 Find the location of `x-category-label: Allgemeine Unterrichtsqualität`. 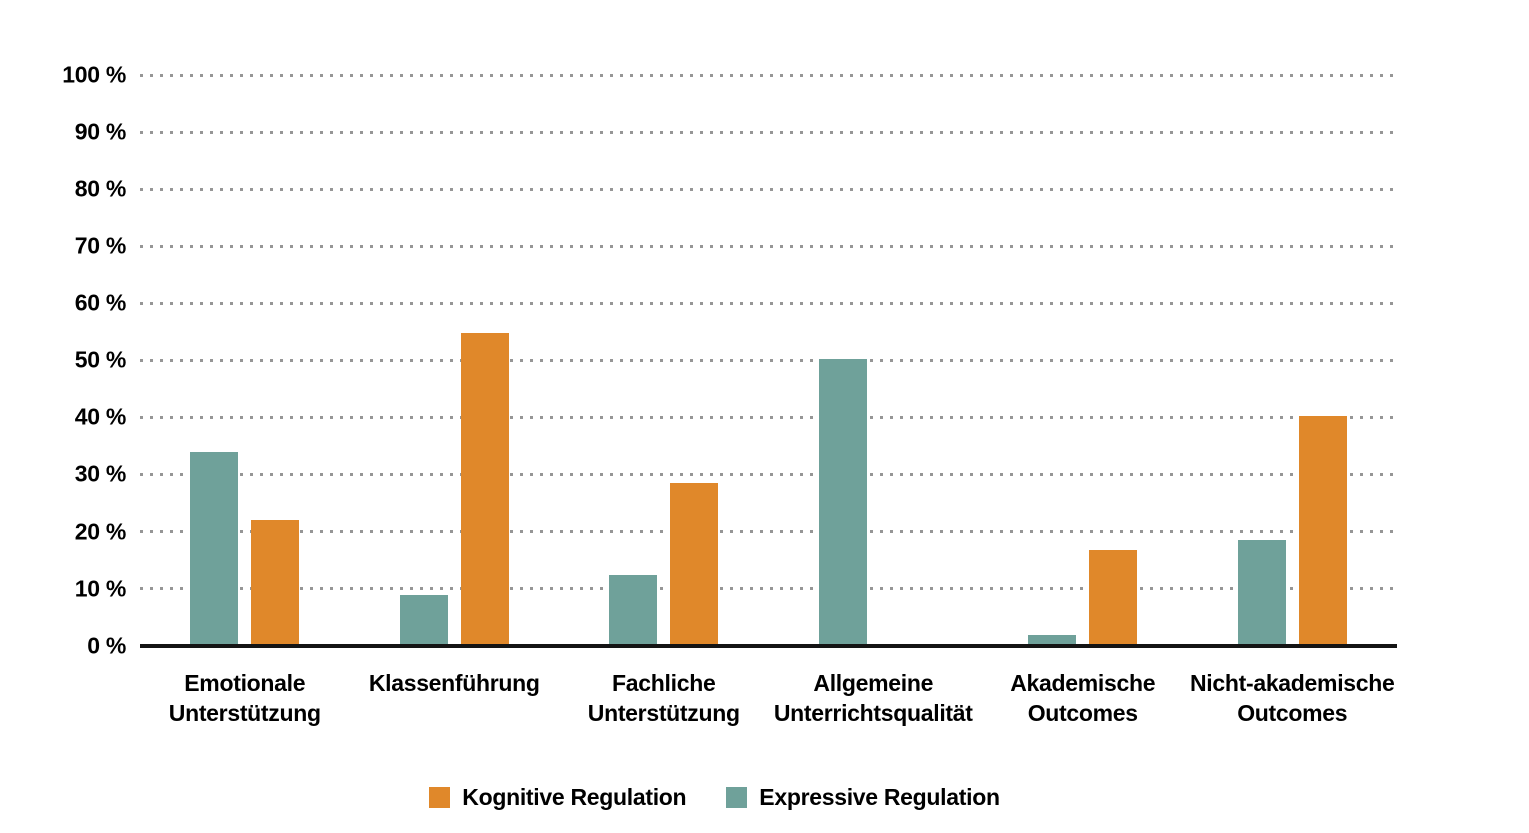

x-category-label: Allgemeine Unterrichtsqualität is located at coordinates (873, 698).